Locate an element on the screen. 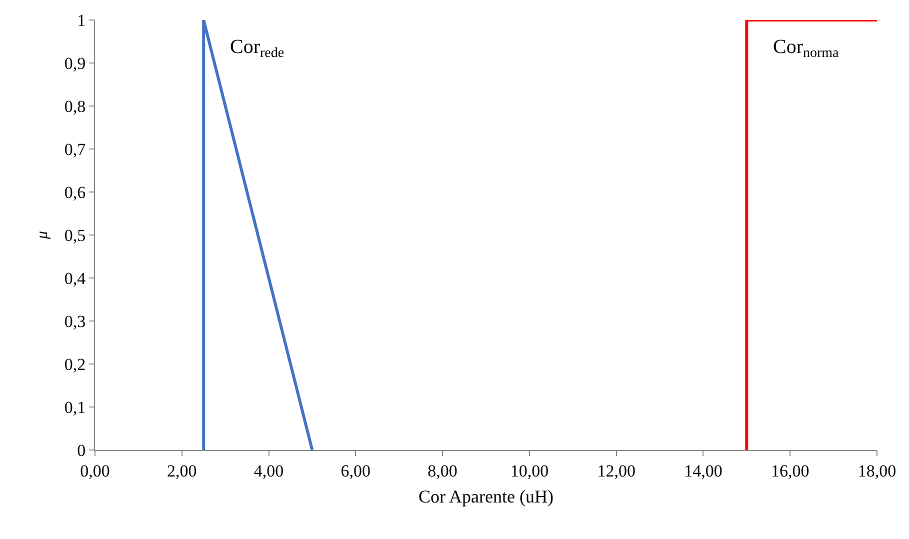  y-tick-label: 1 is located at coordinates (81, 20).